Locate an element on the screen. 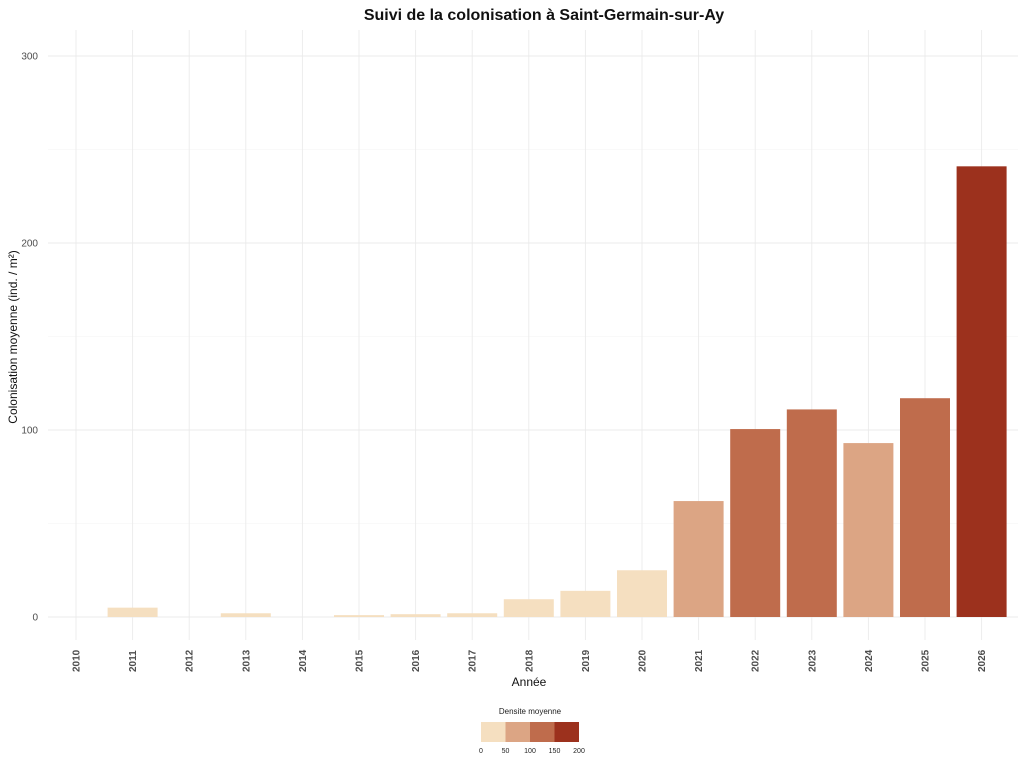  bar-2020 is located at coordinates (642, 593).